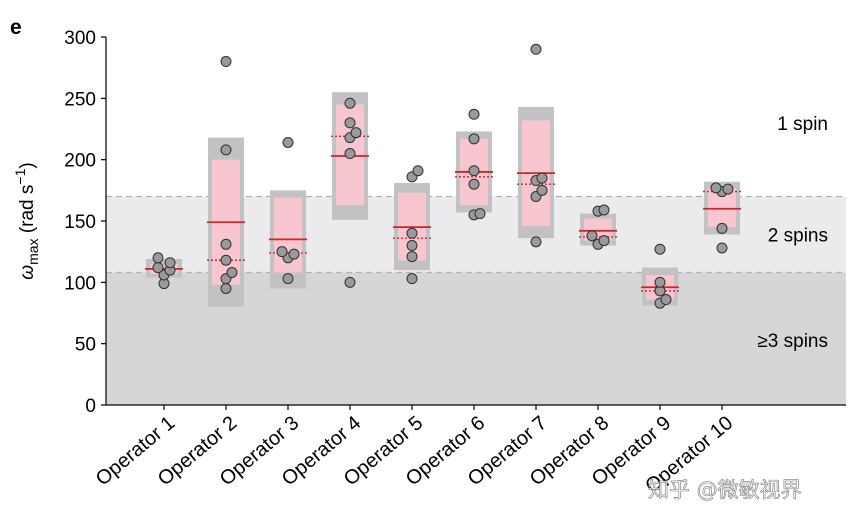  I want to click on y-axis-title-unit: (rad s, so click(27, 212).